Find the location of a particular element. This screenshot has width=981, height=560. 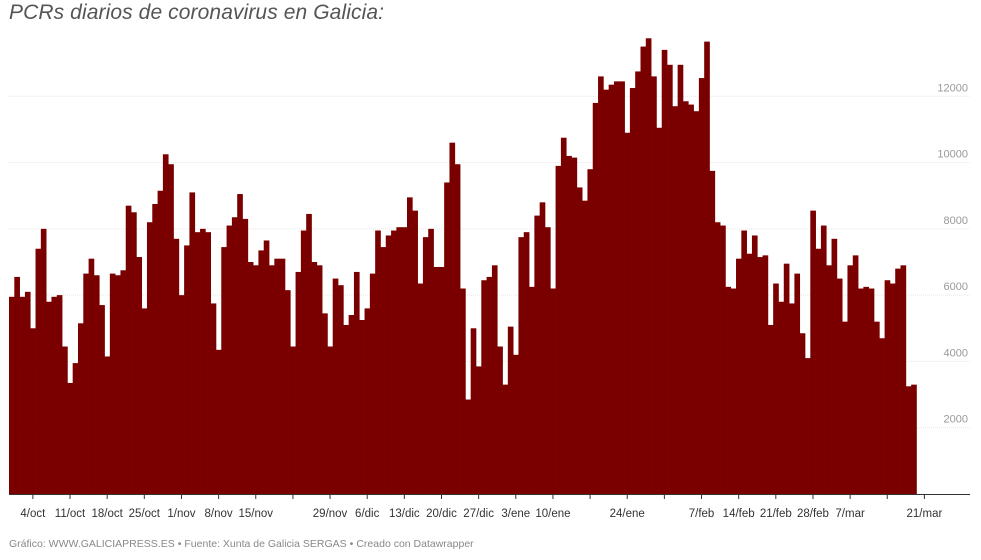

footer-credit: Gráfico: WWW.GALICIAPRESS.ES is located at coordinates (92, 544).